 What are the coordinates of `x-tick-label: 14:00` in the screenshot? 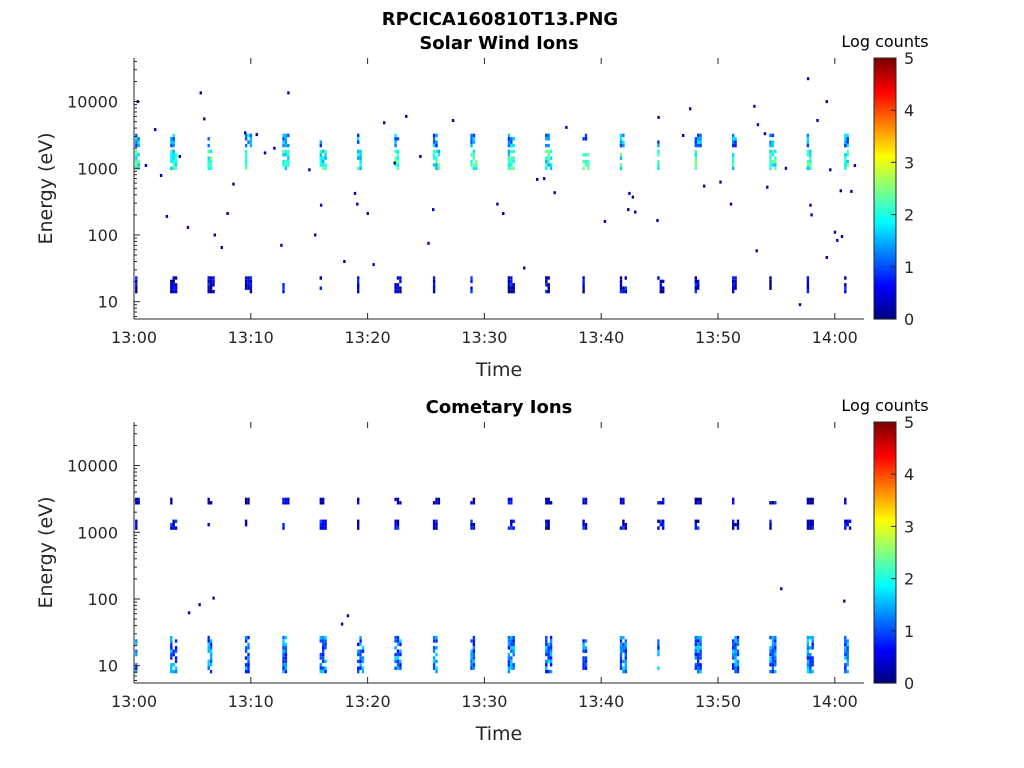 It's located at (835, 337).